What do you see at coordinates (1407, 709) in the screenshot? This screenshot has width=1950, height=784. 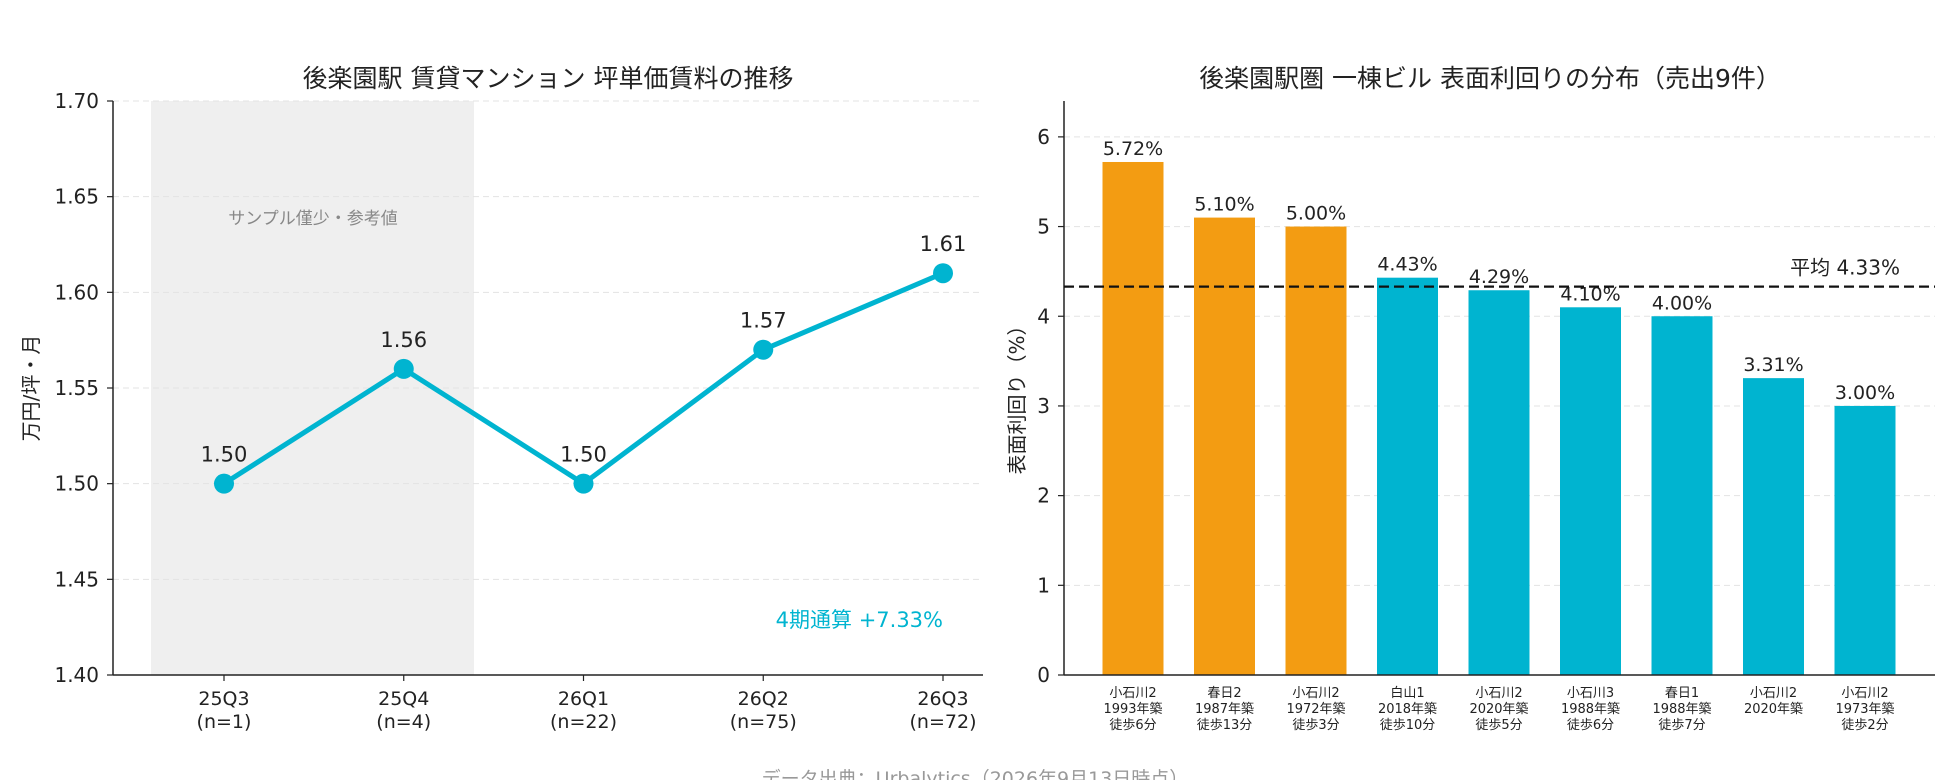 I see `x-tick-label: 2018年築` at bounding box center [1407, 709].